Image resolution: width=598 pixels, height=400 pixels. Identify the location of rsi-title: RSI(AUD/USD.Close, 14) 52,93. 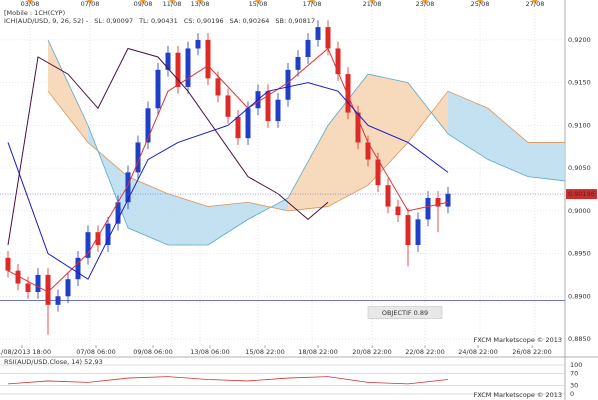
(53, 362).